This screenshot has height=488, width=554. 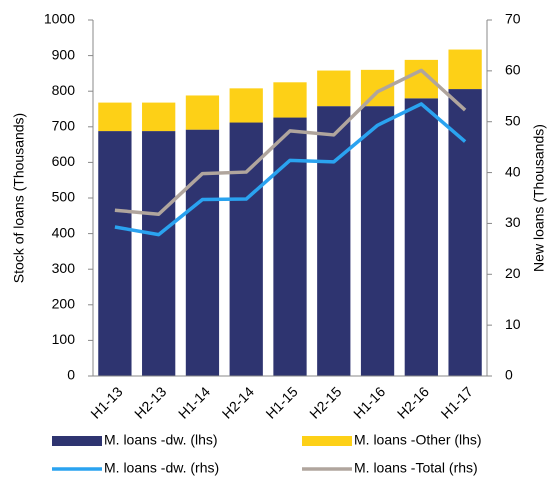 I want to click on legend-label: M. loans -Other (lhs), so click(x=418, y=440).